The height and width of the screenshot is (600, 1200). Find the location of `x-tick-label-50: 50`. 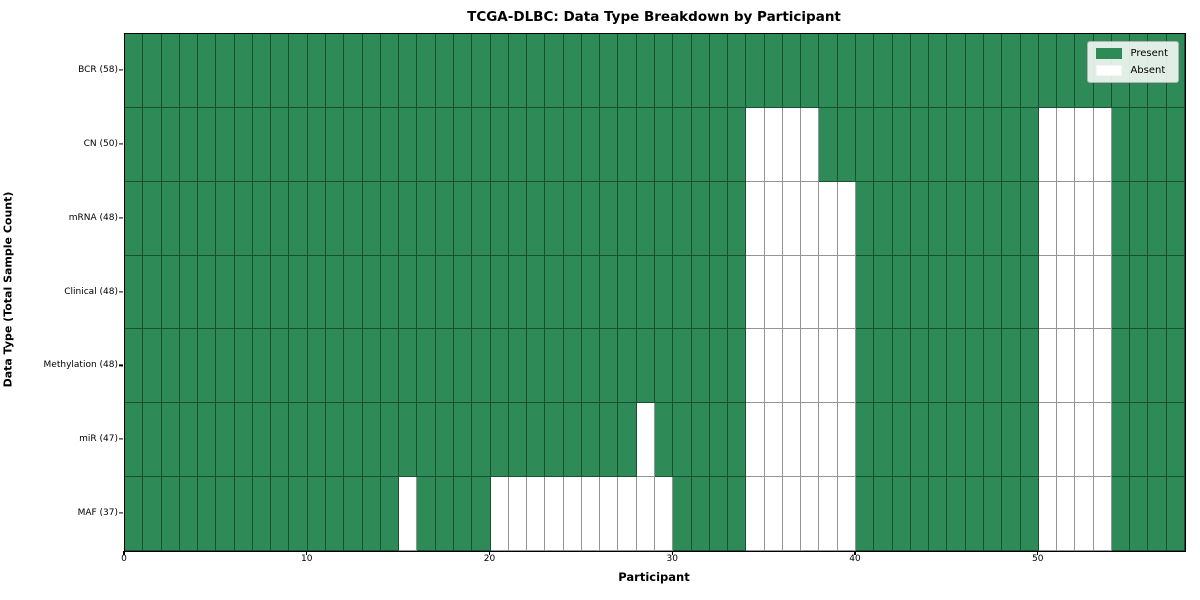

x-tick-label-50: 50 is located at coordinates (1038, 559).